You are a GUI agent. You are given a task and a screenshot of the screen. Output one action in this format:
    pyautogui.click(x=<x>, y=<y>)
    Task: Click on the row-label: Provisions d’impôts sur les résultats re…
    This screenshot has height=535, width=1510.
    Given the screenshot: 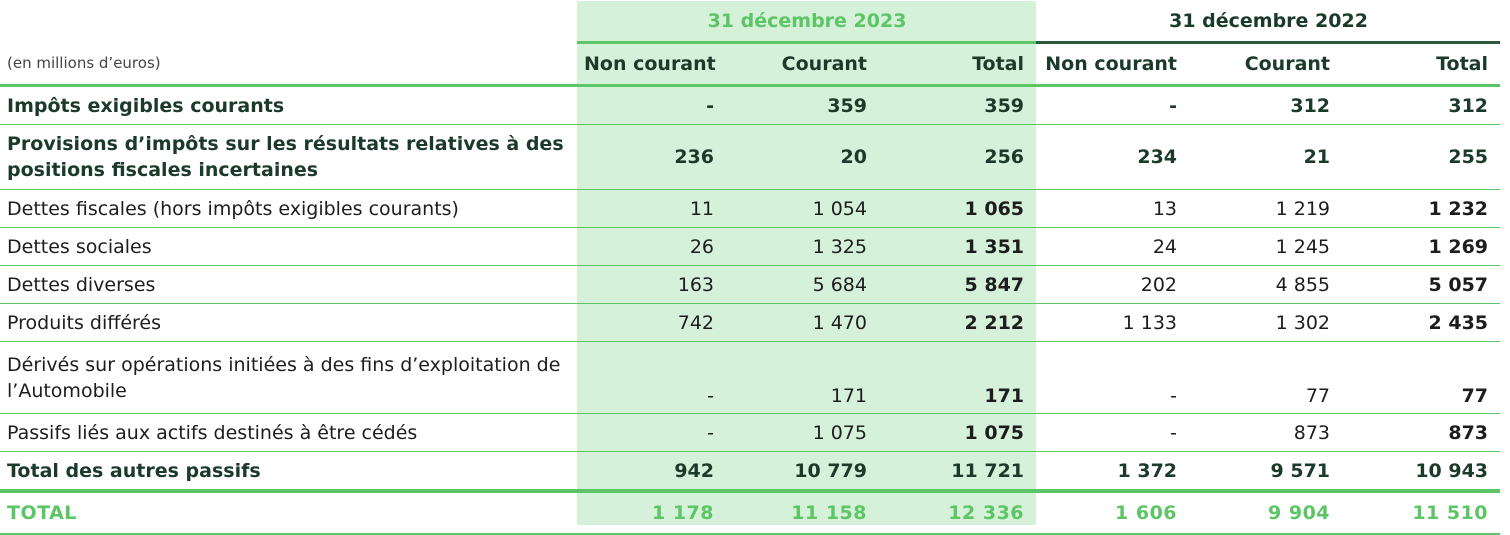 What is the action you would take?
    pyautogui.click(x=288, y=157)
    